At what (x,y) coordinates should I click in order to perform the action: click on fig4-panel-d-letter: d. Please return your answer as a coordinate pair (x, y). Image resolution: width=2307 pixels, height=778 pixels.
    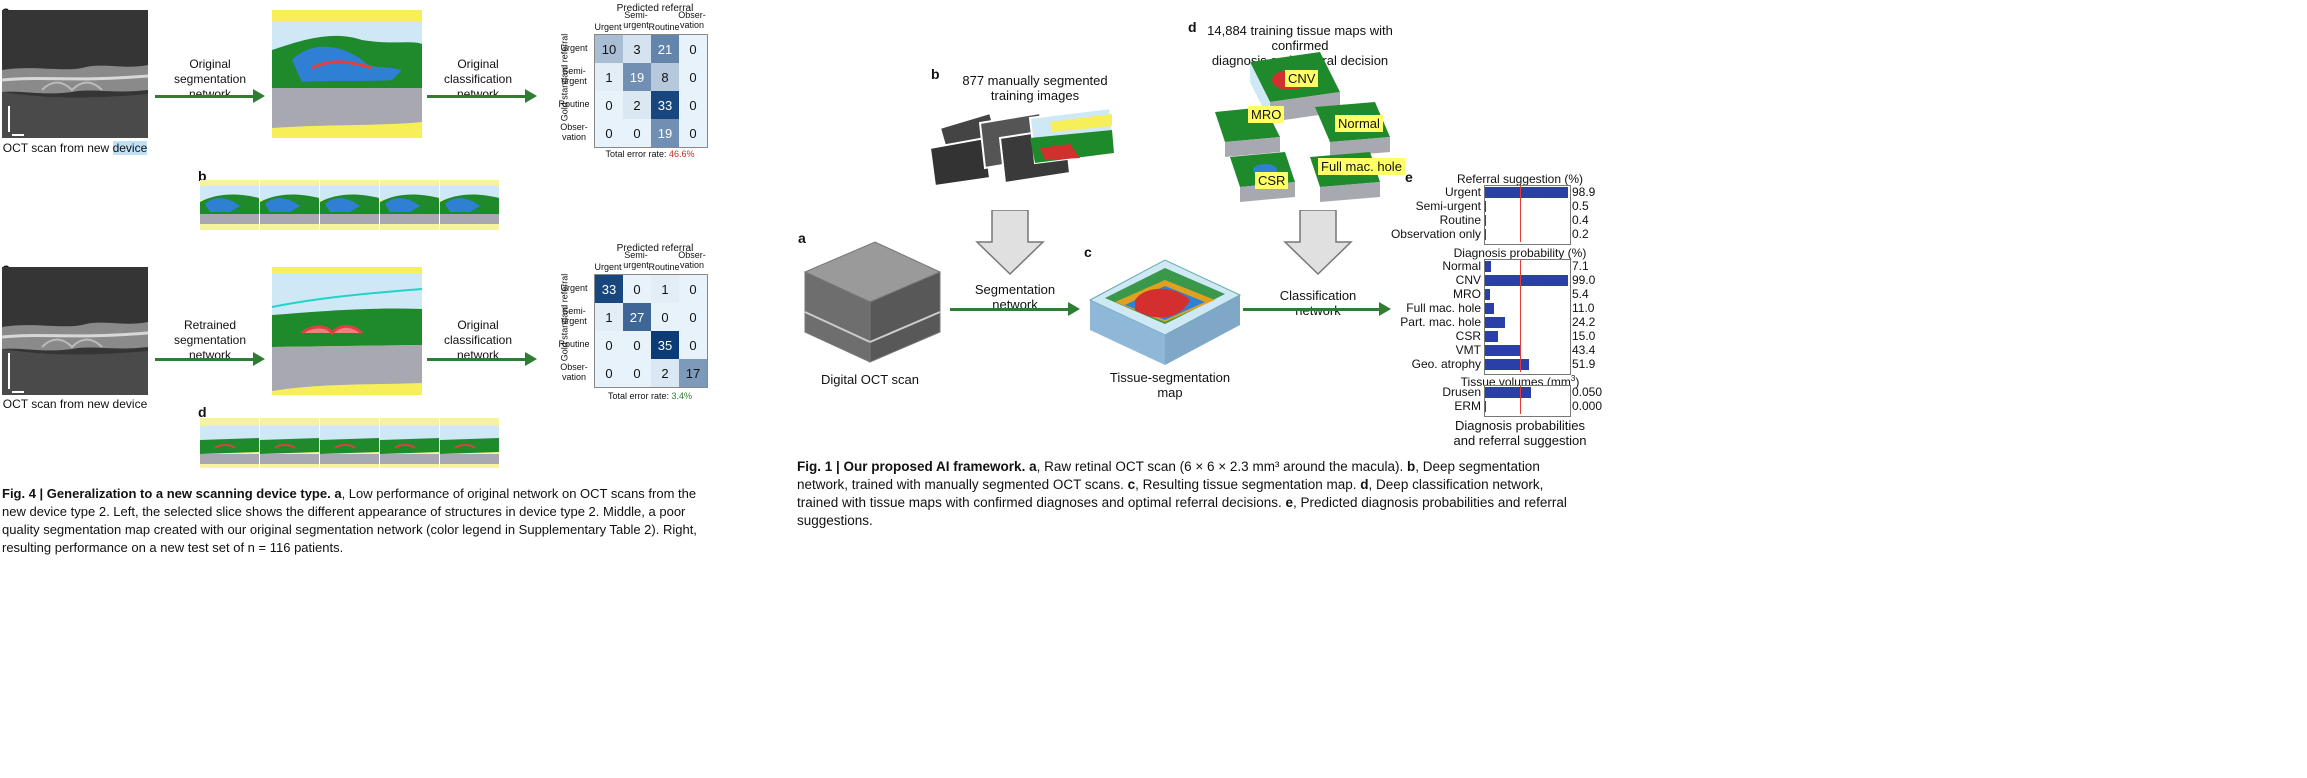
    Looking at the image, I should click on (202, 412).